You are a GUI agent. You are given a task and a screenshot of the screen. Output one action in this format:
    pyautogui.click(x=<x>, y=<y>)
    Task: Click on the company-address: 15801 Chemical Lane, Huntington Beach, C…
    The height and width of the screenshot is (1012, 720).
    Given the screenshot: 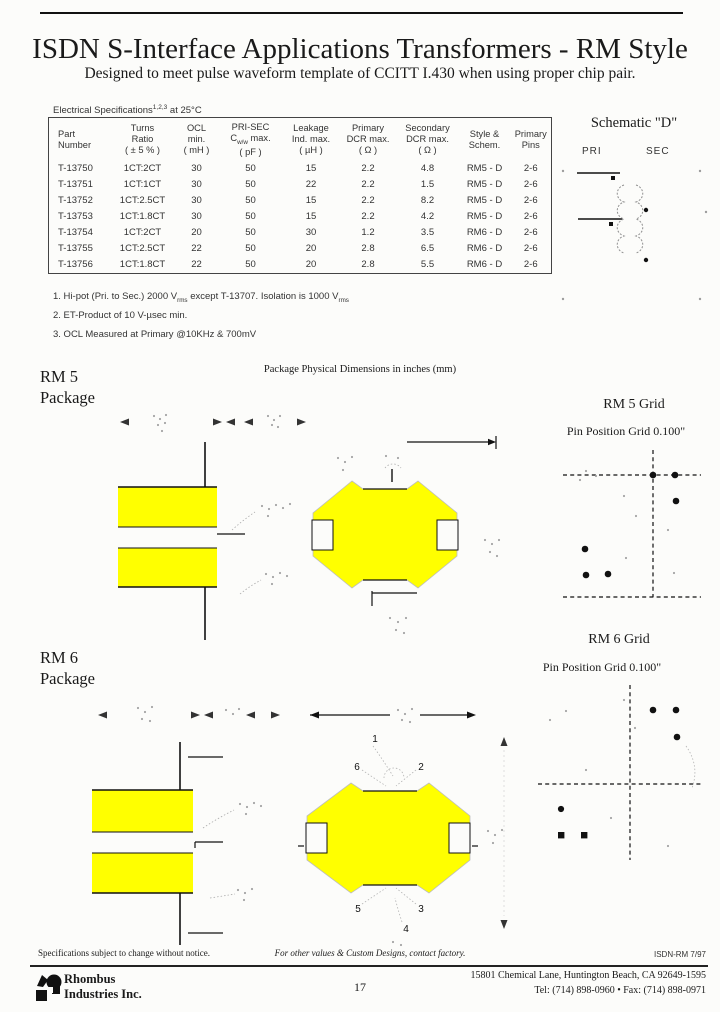 What is the action you would take?
    pyautogui.click(x=588, y=983)
    